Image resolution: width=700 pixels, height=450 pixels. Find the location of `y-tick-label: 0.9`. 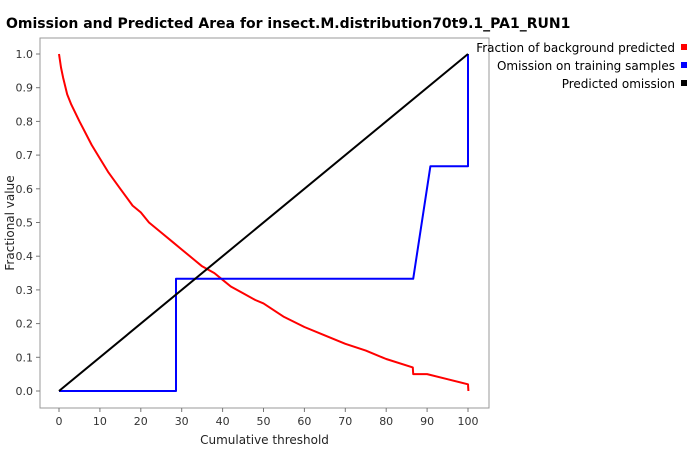

y-tick-label: 0.9 is located at coordinates (25, 88).